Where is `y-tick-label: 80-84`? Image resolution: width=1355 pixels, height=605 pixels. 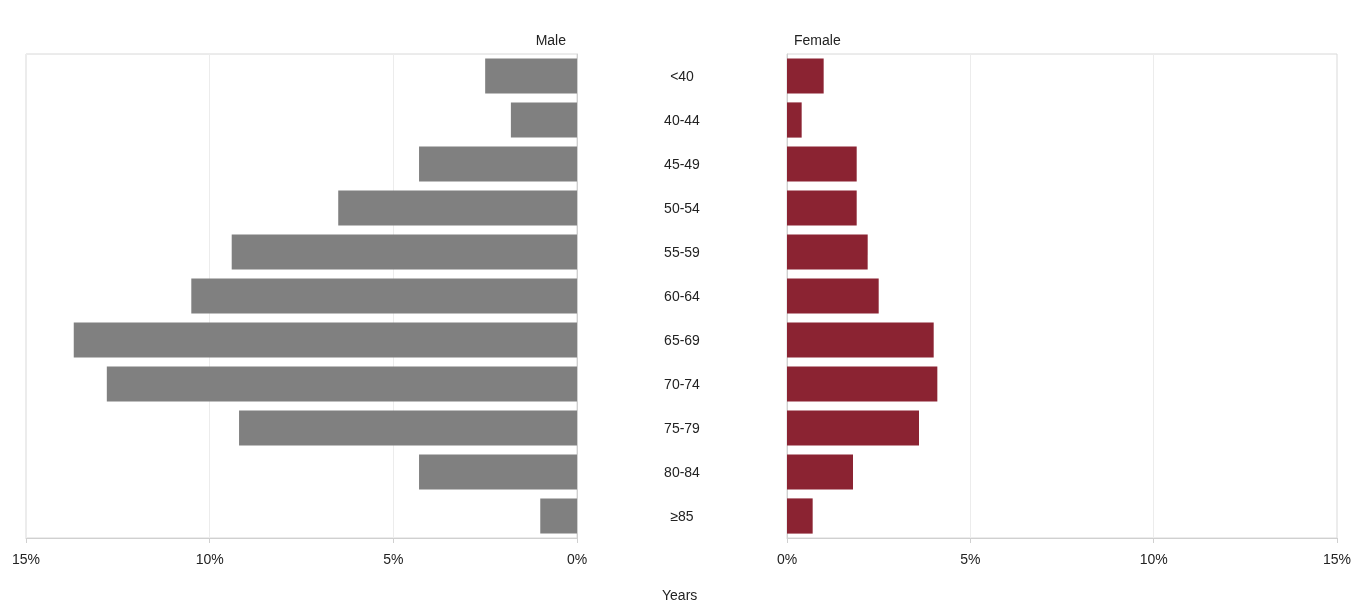
y-tick-label: 80-84 is located at coordinates (682, 472).